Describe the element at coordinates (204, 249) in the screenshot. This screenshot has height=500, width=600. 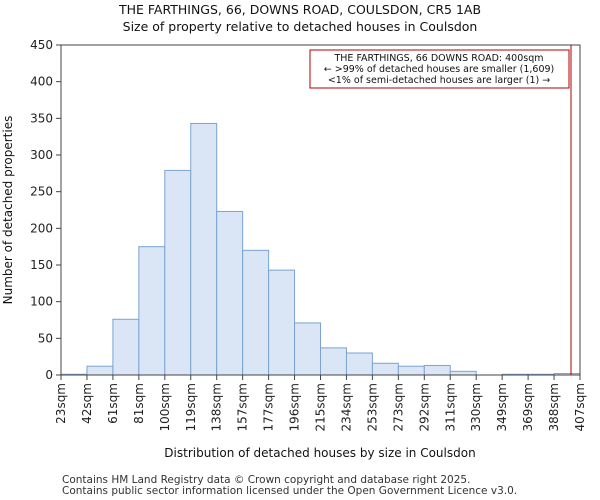
I see `bar-119sqm` at that location.